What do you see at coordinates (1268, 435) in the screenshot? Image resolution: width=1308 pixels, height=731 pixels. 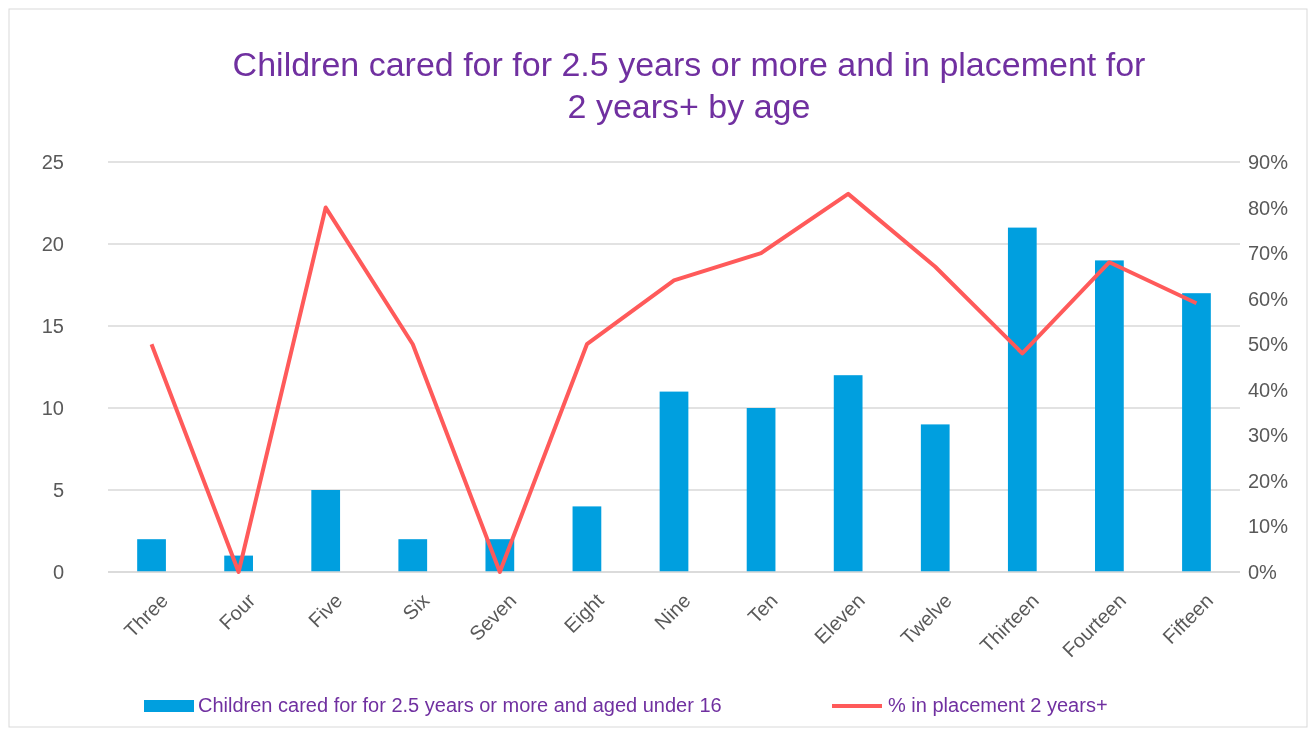 I see `y2-tick-label: 30%` at bounding box center [1268, 435].